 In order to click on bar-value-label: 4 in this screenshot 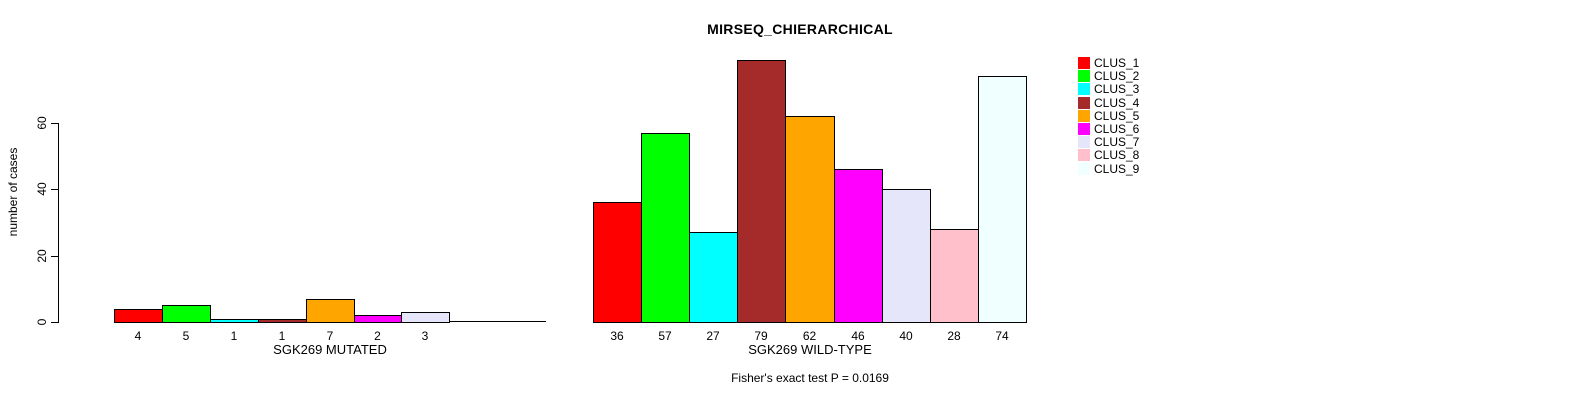, I will do `click(138, 336)`.